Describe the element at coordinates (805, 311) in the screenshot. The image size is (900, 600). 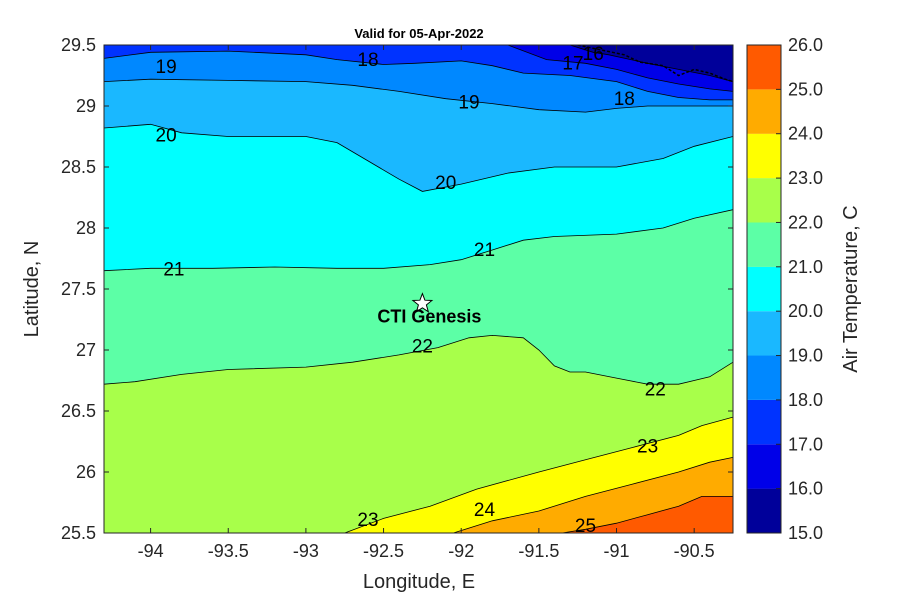
I see `colorbar-tick-label: 20.0` at that location.